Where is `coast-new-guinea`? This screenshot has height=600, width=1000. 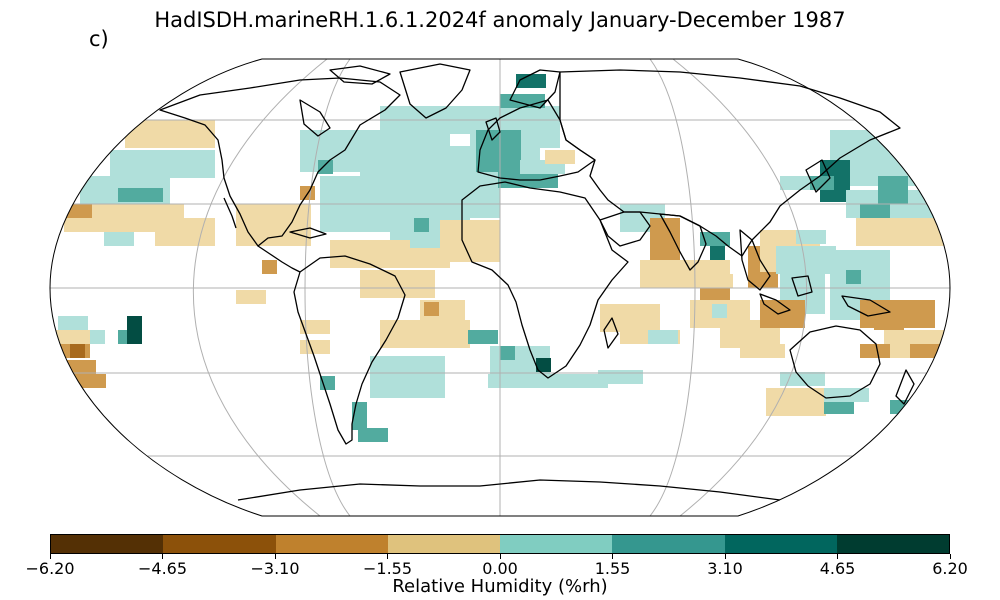
coast-new-guinea is located at coordinates (866, 306).